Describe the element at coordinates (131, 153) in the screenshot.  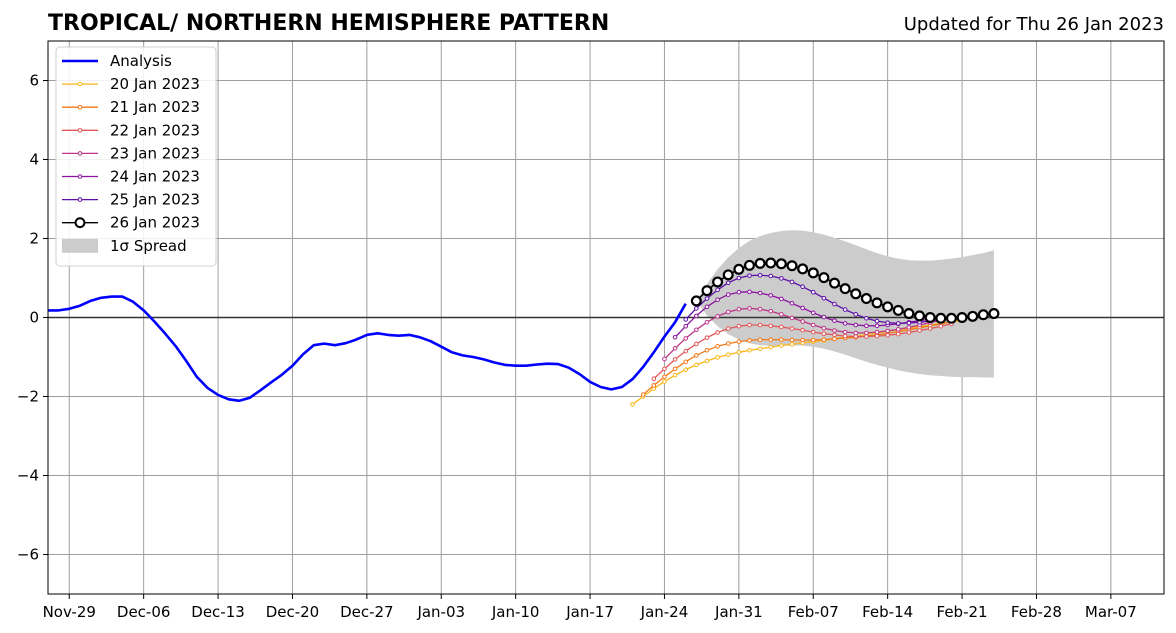
I see `legend-entry: 23 Jan 2023` at that location.